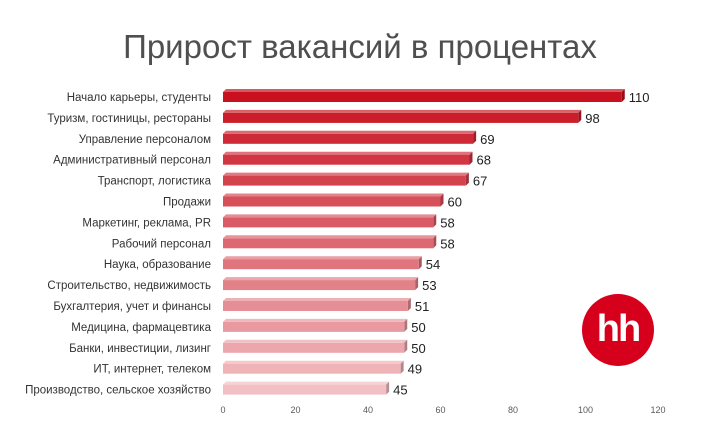  Describe the element at coordinates (146, 223) in the screenshot. I see `category-label: Маркетинг, реклама, PR` at that location.